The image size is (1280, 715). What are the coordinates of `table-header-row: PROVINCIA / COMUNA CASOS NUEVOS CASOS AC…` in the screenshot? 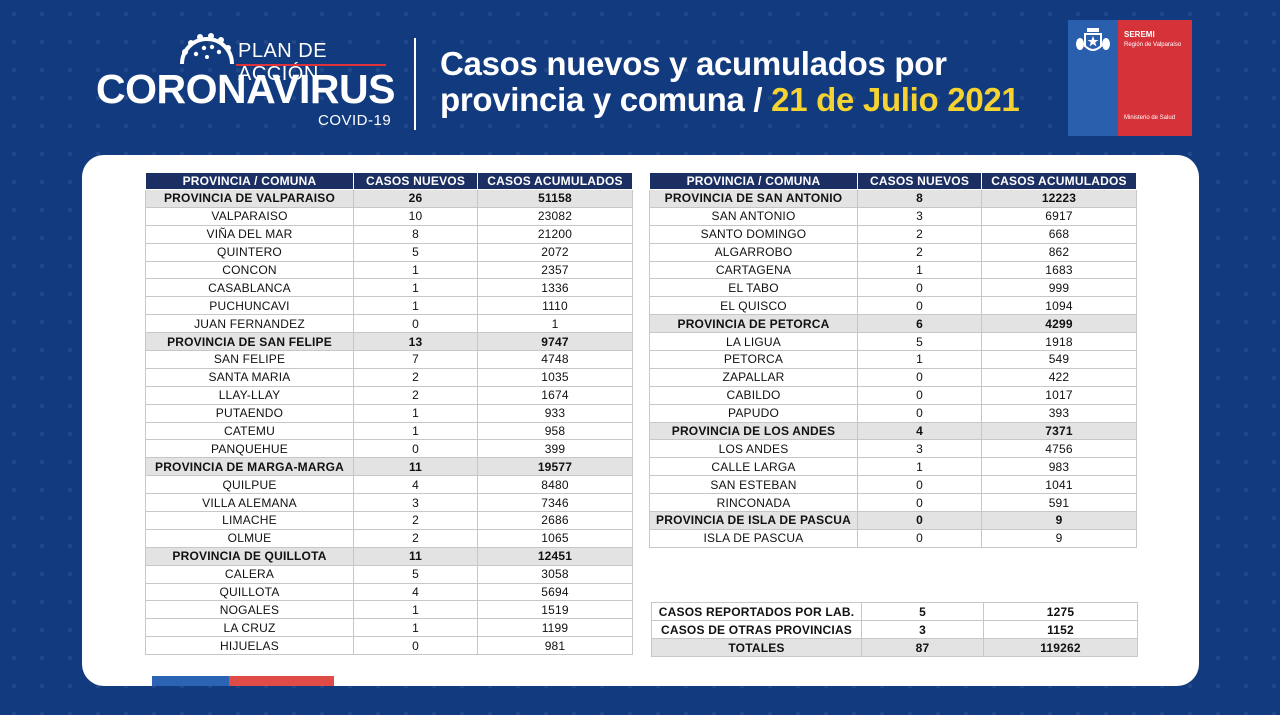 It's located at (389, 181).